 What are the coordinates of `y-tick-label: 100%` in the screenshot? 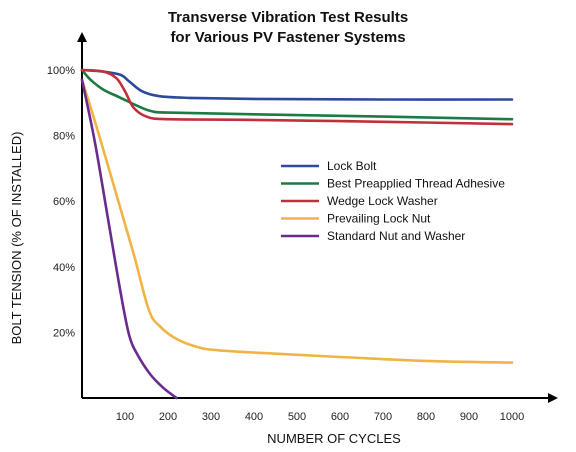 It's located at (61, 71).